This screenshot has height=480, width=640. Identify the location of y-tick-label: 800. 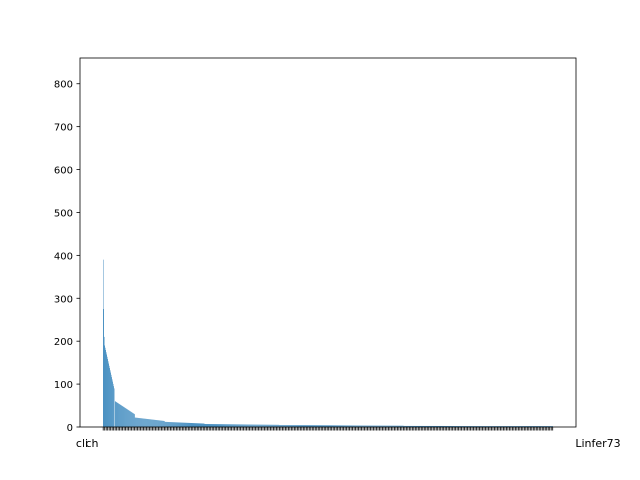
(63, 85).